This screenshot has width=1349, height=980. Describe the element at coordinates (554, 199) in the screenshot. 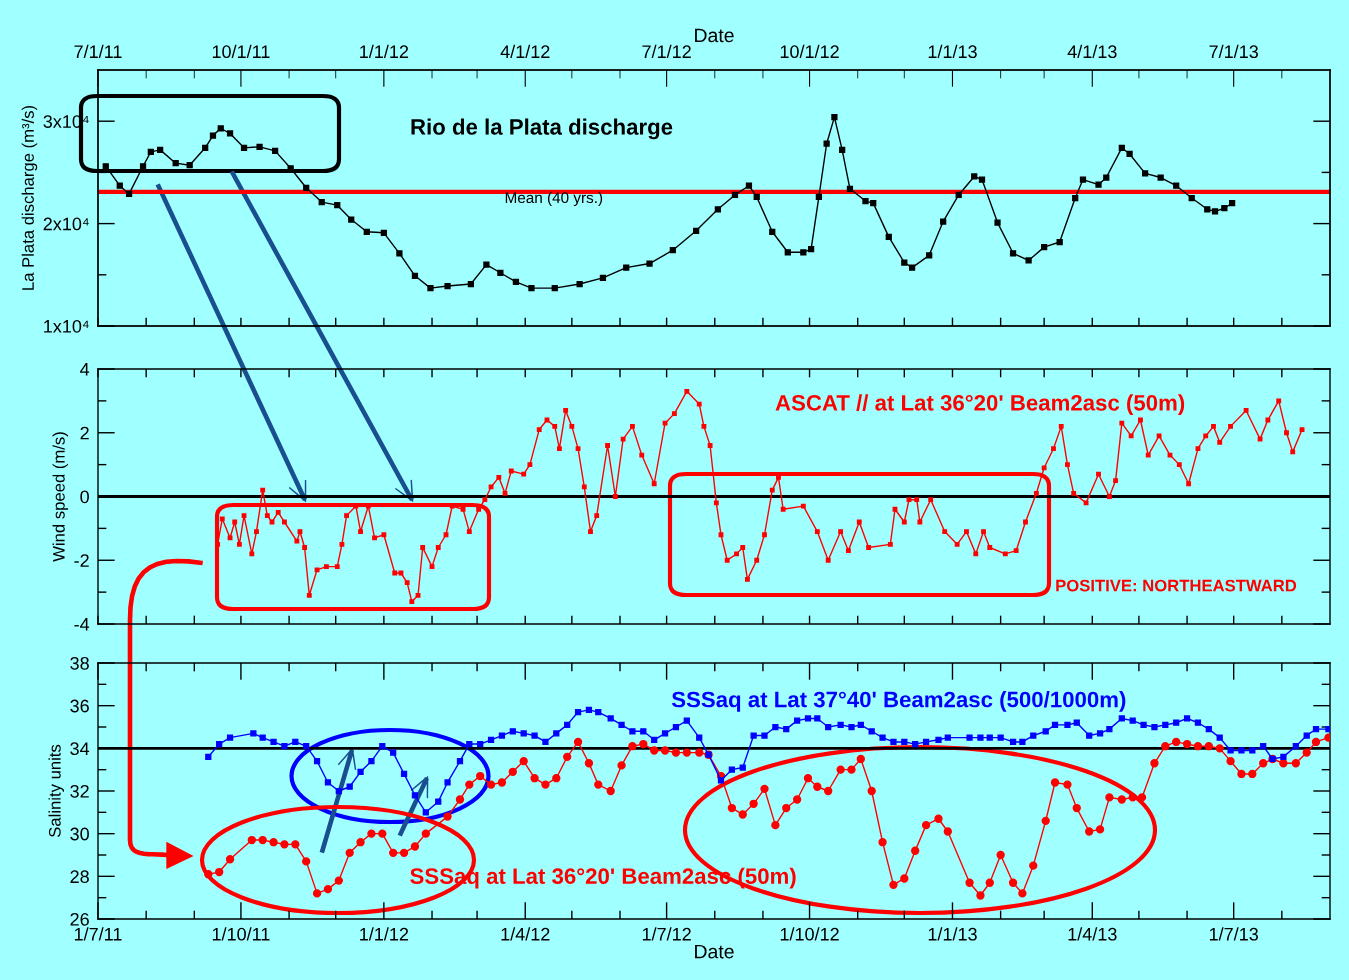

I see `ref-line-label: Mean (40 yrs.)` at that location.